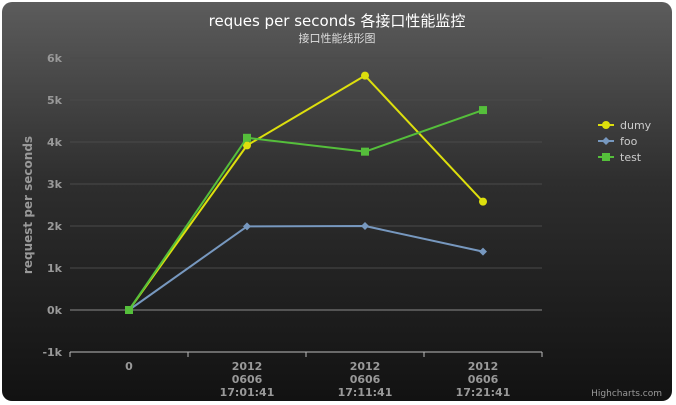 The image size is (676, 405). What do you see at coordinates (631, 157) in the screenshot?
I see `legend-label: test` at bounding box center [631, 157].